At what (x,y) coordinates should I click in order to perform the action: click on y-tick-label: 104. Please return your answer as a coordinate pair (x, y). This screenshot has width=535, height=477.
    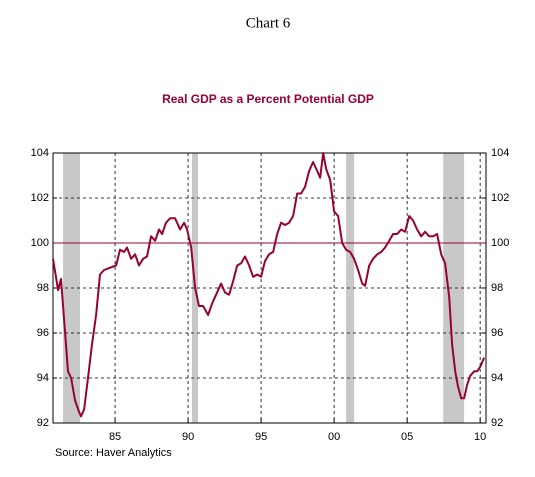
    Looking at the image, I should click on (40, 153).